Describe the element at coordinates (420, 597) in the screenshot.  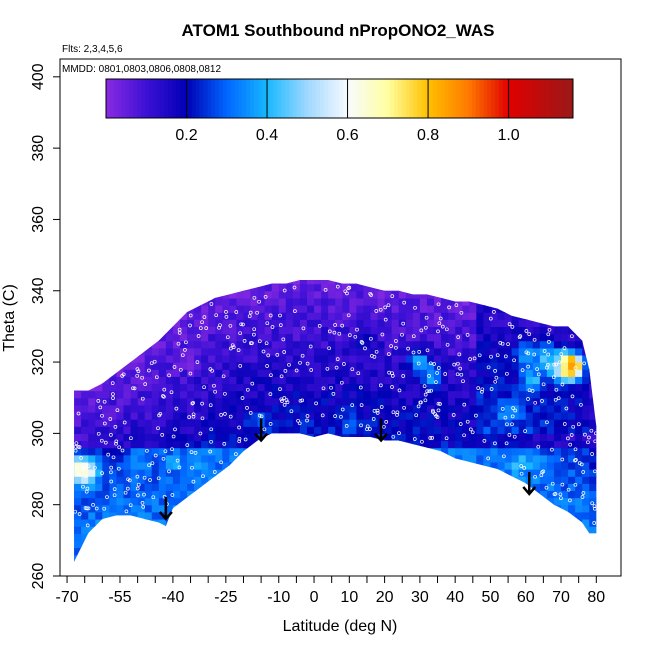
I see `x-tick-label: 30` at that location.